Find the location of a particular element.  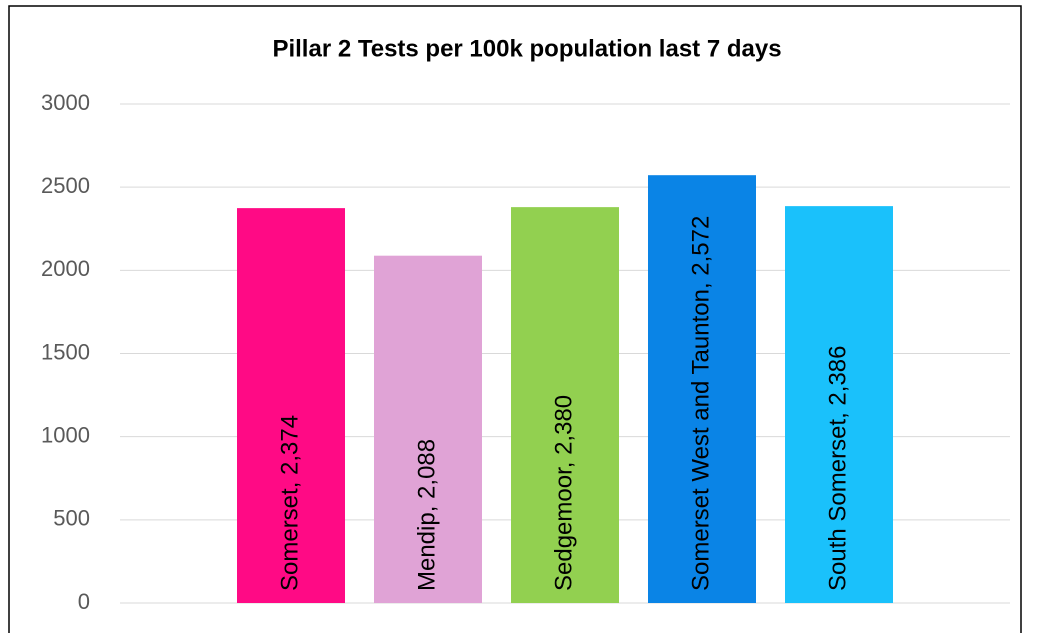

data-label: South Somerset, 2,386 is located at coordinates (837, 468).